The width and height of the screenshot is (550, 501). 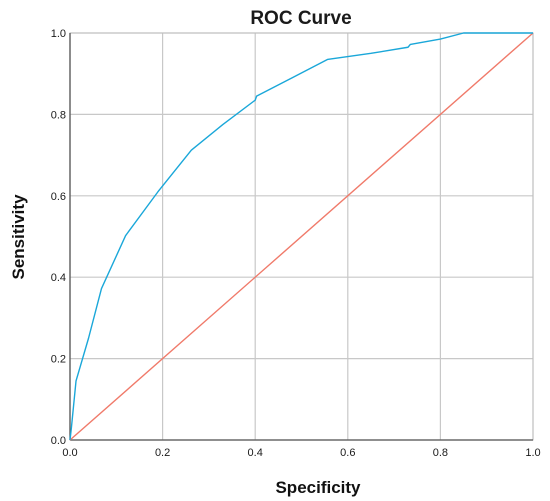 What do you see at coordinates (58, 278) in the screenshot?
I see `y-tick-label: 0.4` at bounding box center [58, 278].